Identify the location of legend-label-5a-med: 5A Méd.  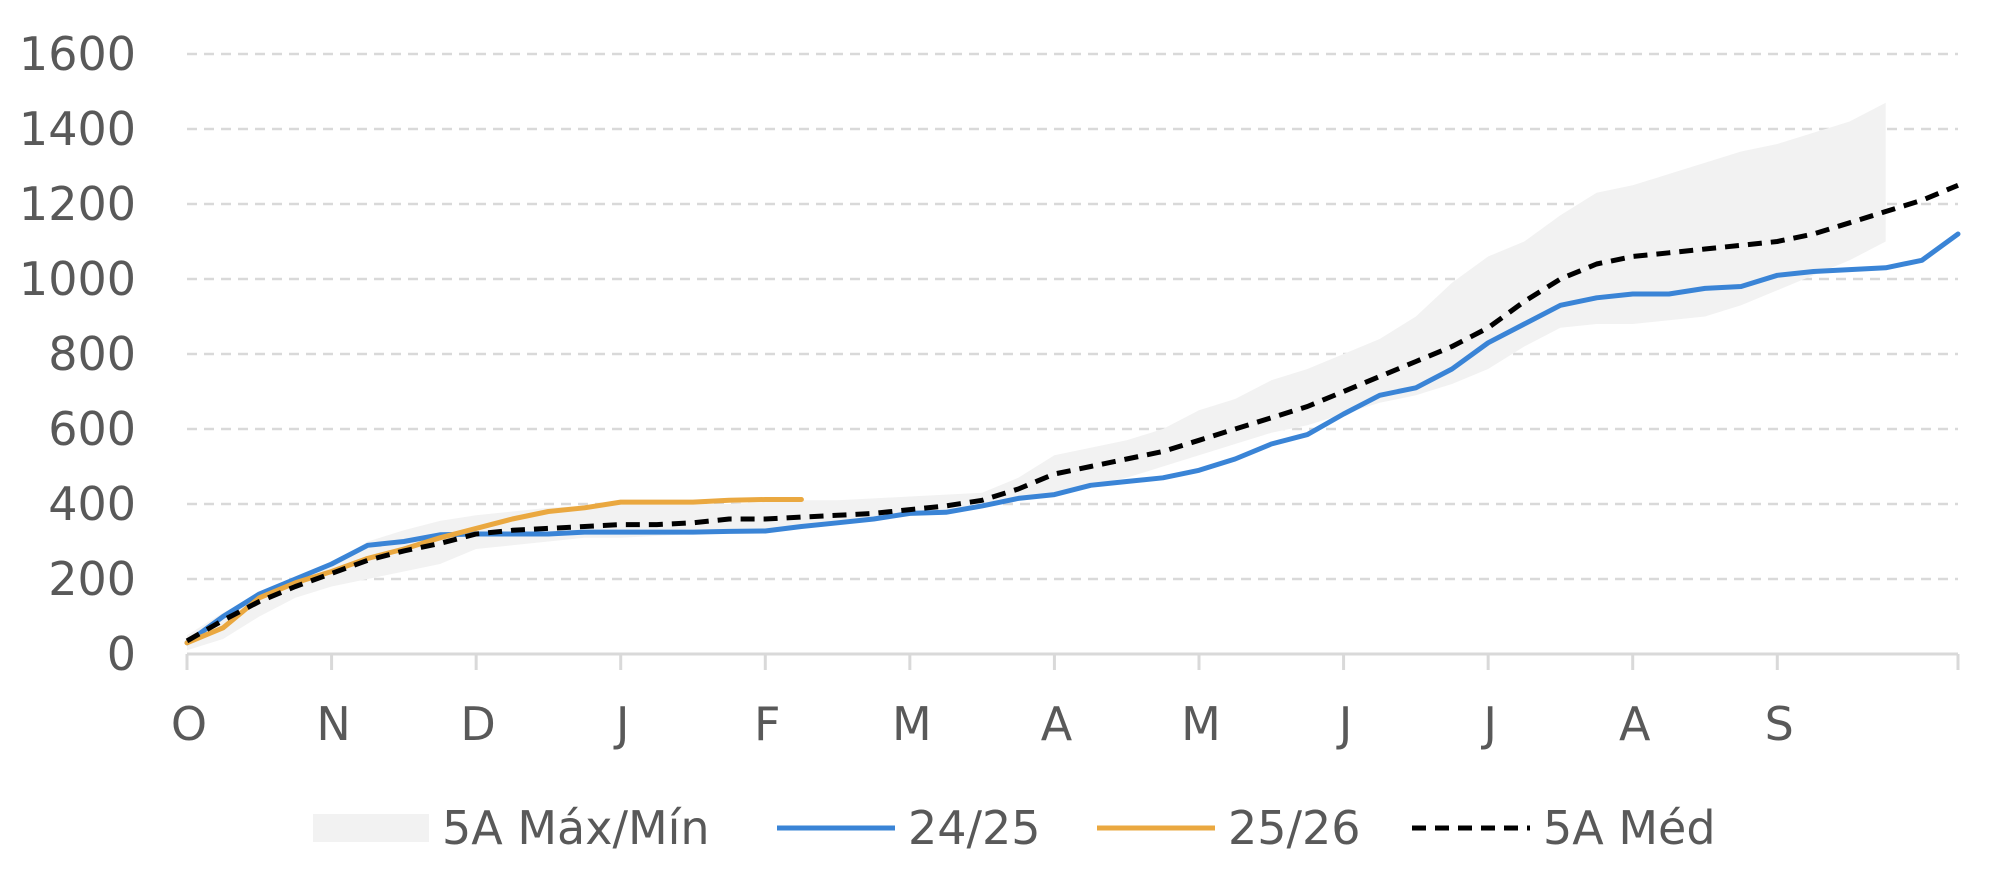
(1629, 828).